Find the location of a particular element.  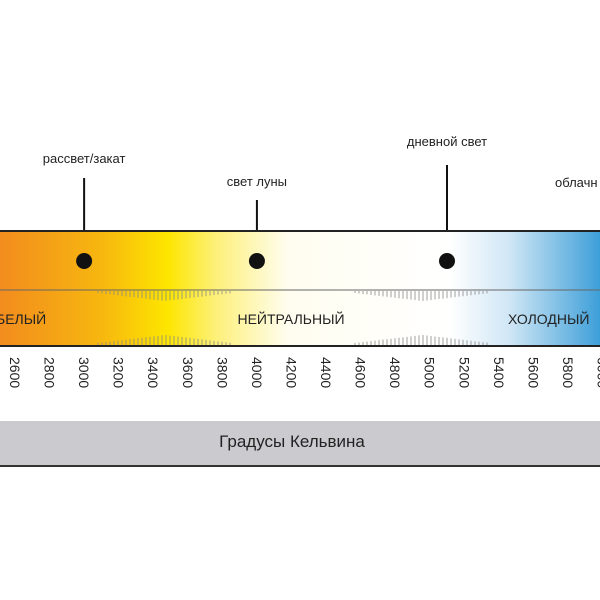

annotation-markers is located at coordinates (265, 261).